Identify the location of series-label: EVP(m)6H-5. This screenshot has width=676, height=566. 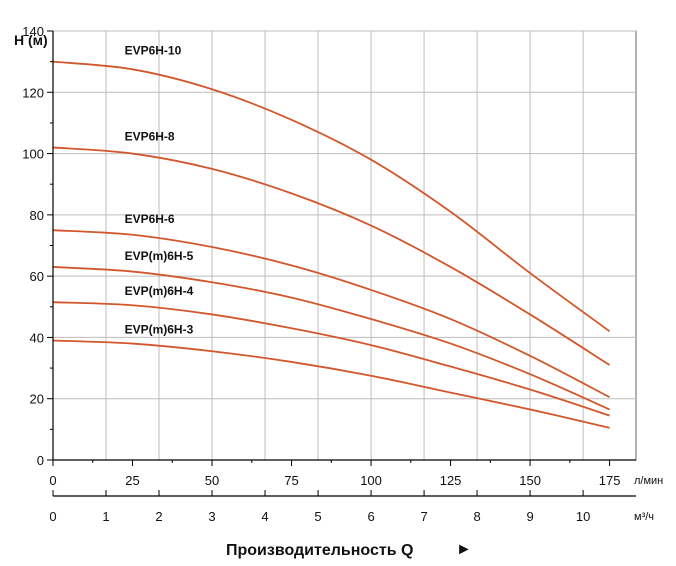
(159, 256).